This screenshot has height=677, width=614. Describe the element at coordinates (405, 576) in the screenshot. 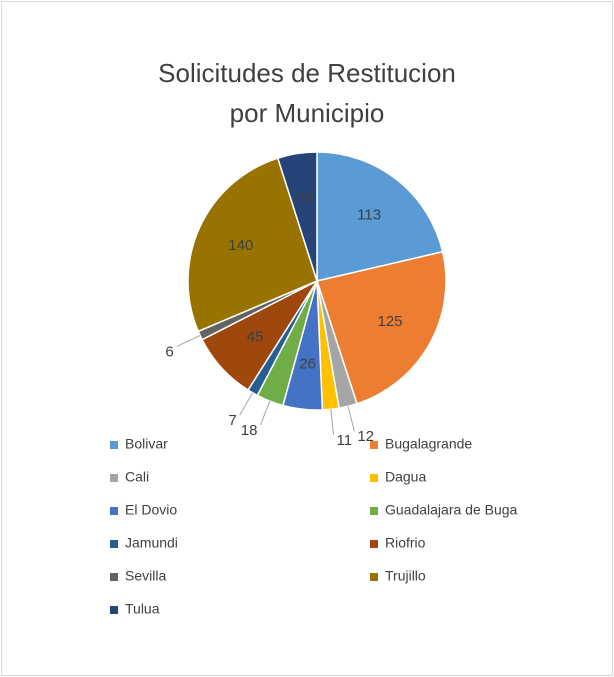

I see `legend-label: Trujillo` at that location.